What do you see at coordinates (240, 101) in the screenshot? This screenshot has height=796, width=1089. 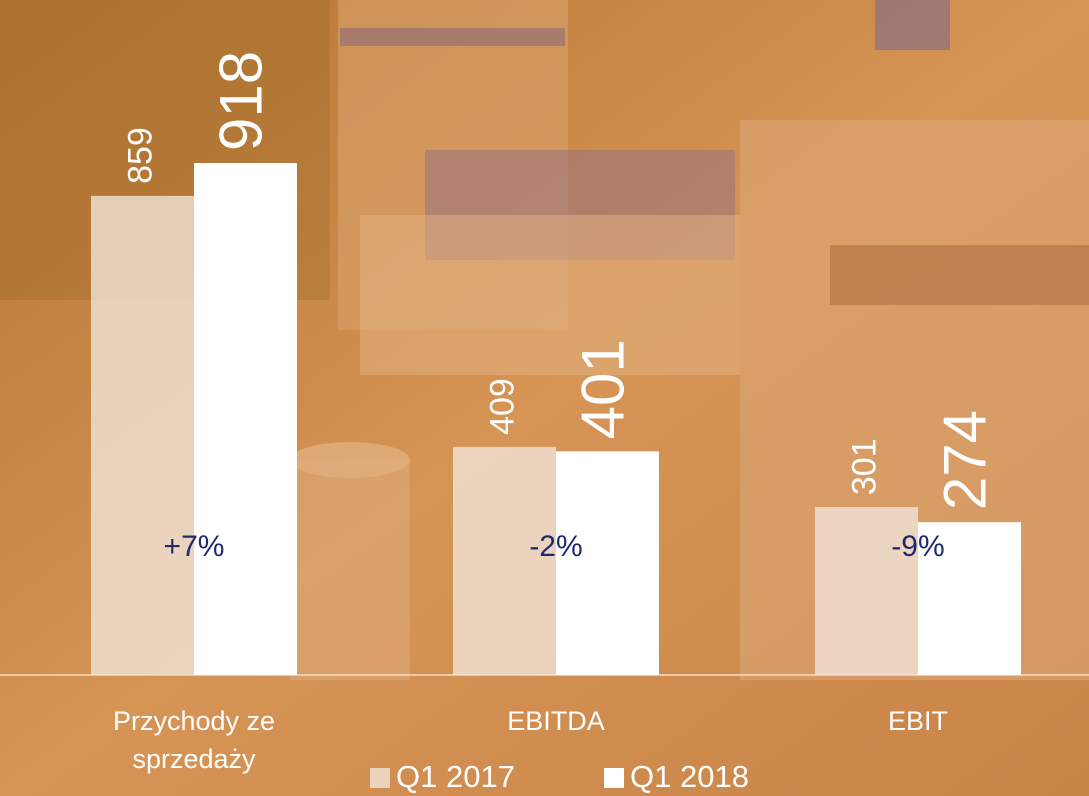 I see `value-label: 918` at bounding box center [240, 101].